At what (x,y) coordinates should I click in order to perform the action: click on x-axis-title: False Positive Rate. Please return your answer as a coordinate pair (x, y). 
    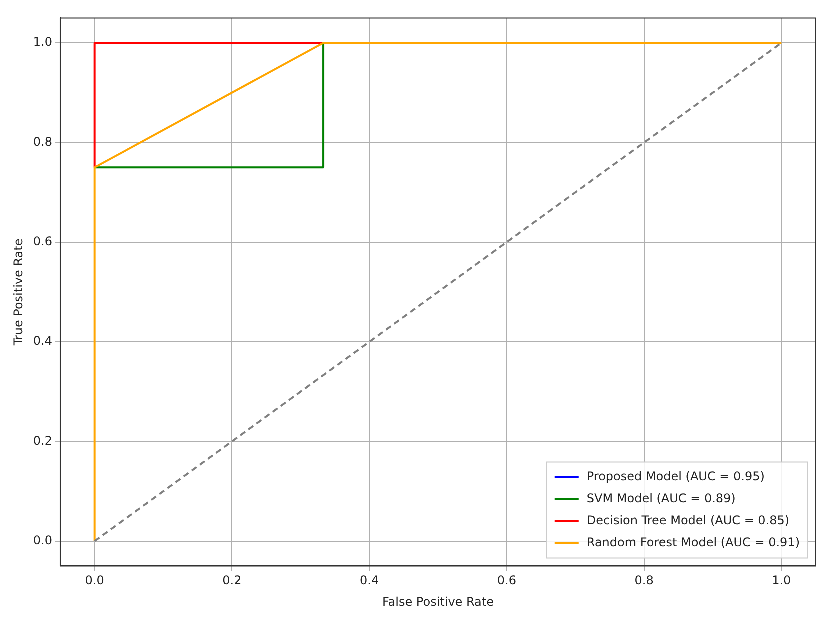
    Looking at the image, I should click on (438, 601).